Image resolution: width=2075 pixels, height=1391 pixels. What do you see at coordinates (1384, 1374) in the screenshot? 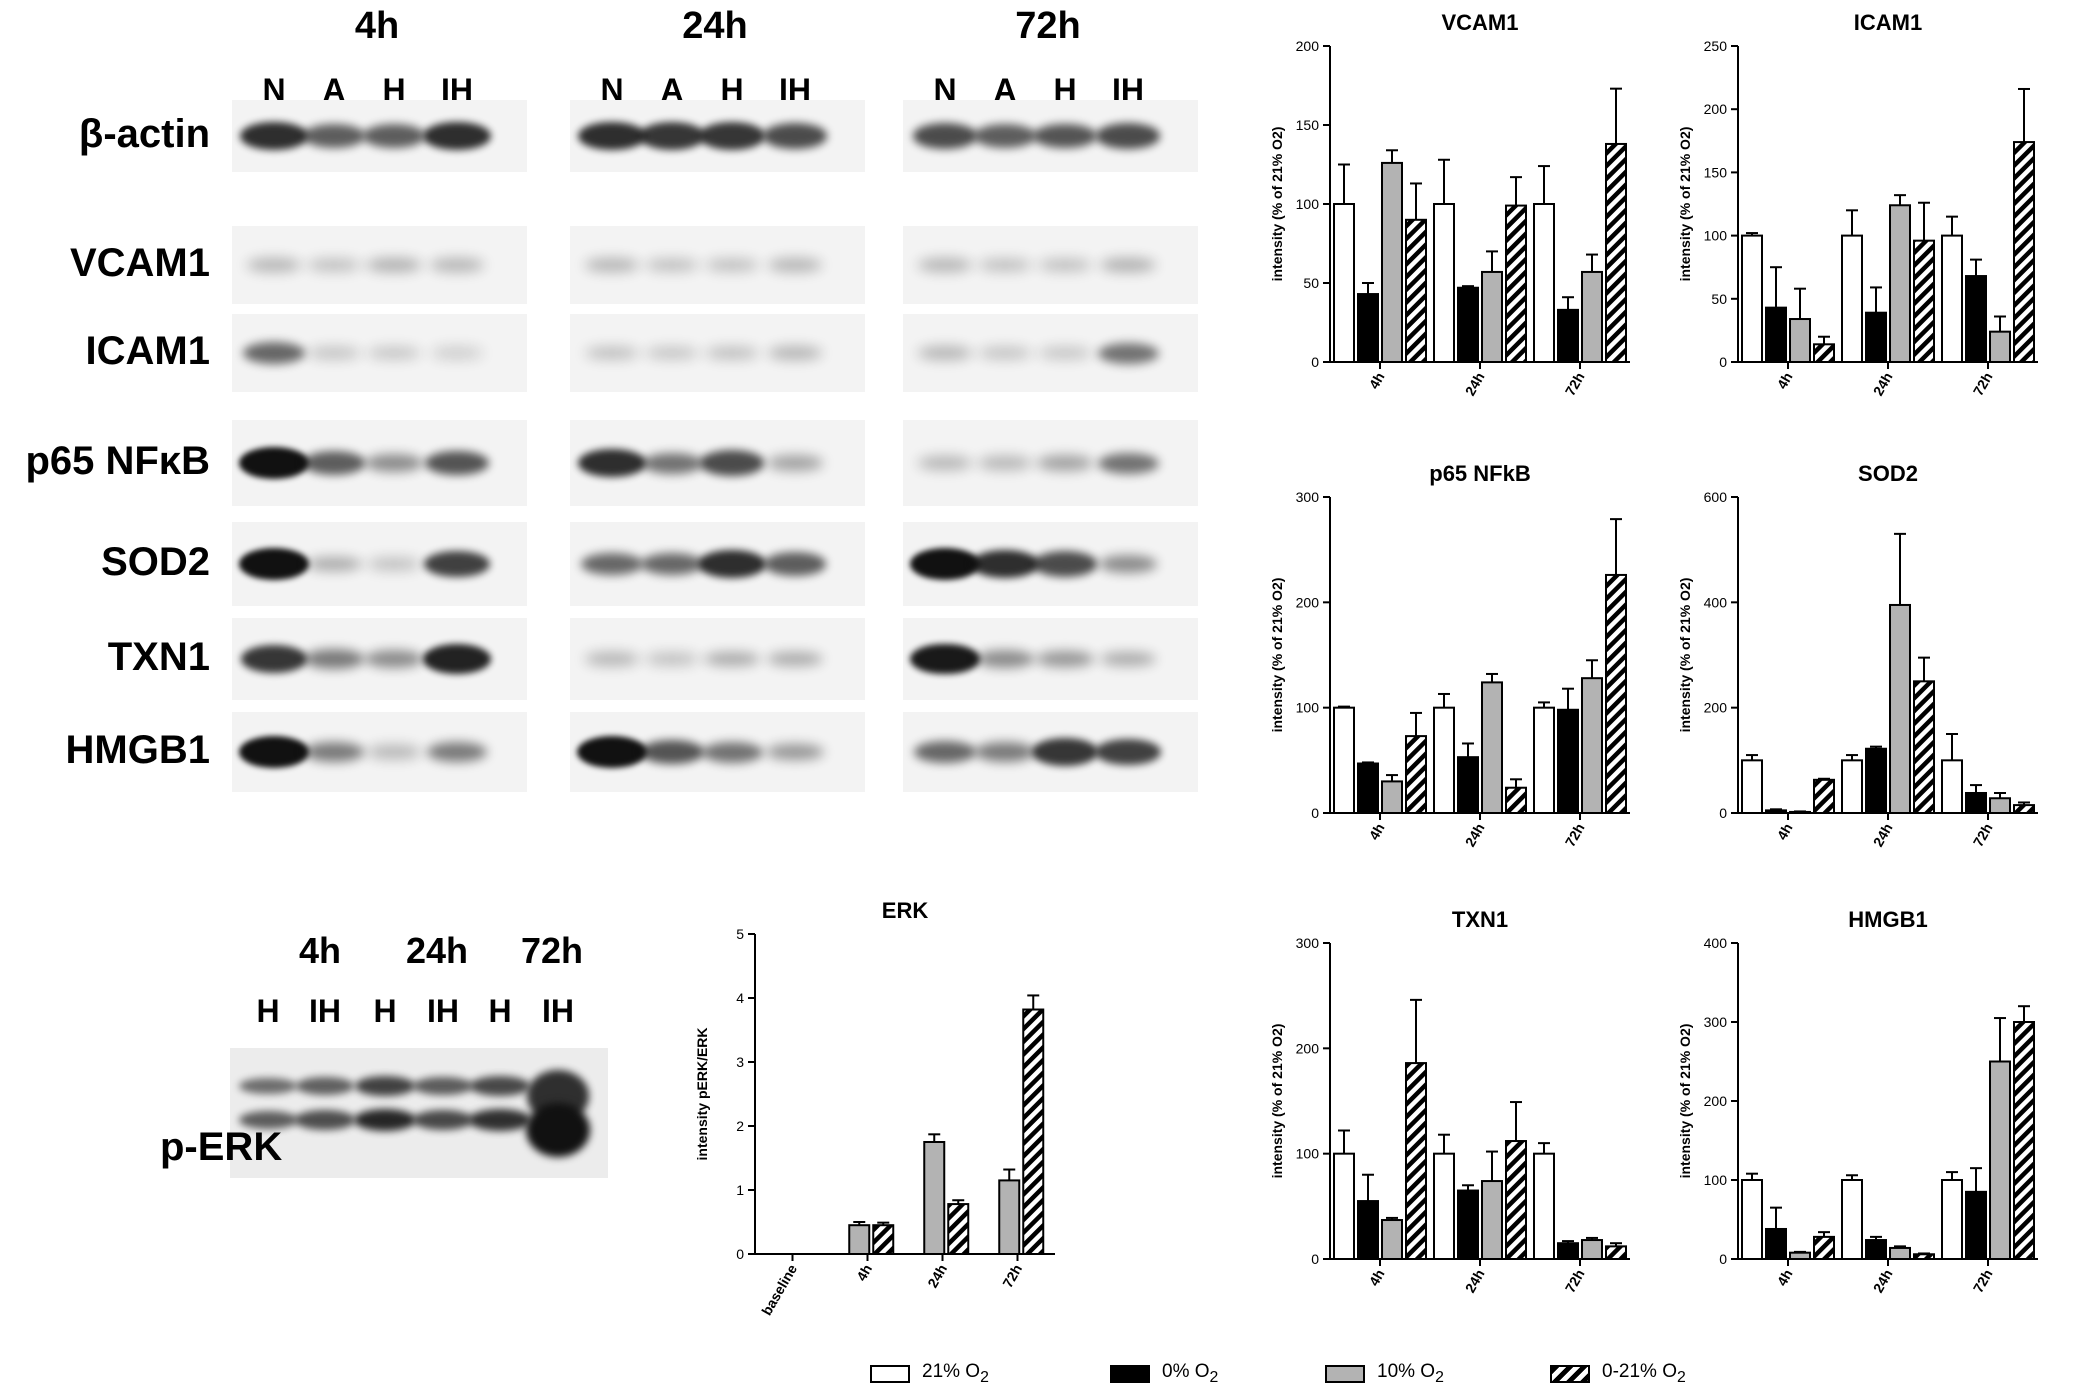
I see `legend-item: 10% O2` at bounding box center [1384, 1374].